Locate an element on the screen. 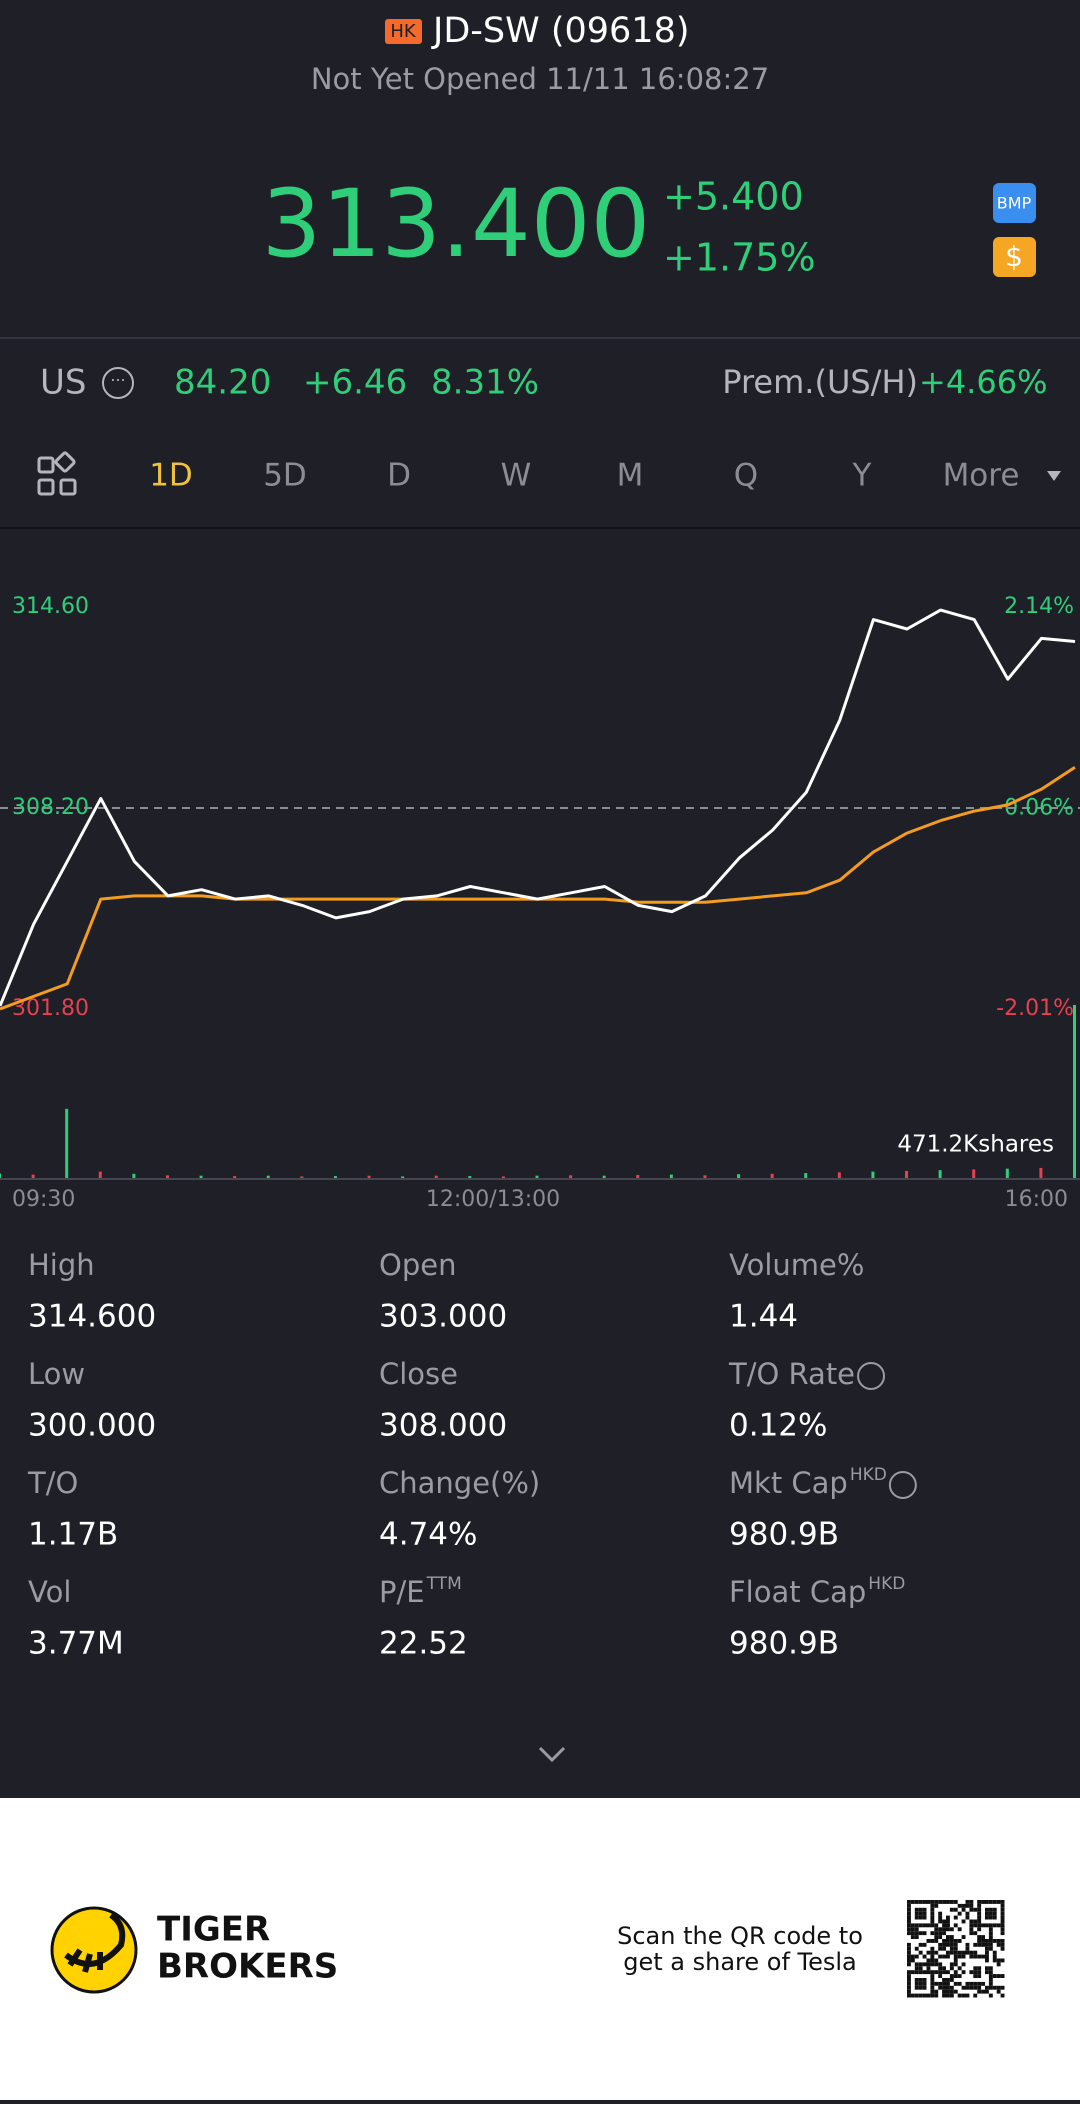 The width and height of the screenshot is (1080, 2104). y2-tick-label: 0.06% is located at coordinates (1039, 807).